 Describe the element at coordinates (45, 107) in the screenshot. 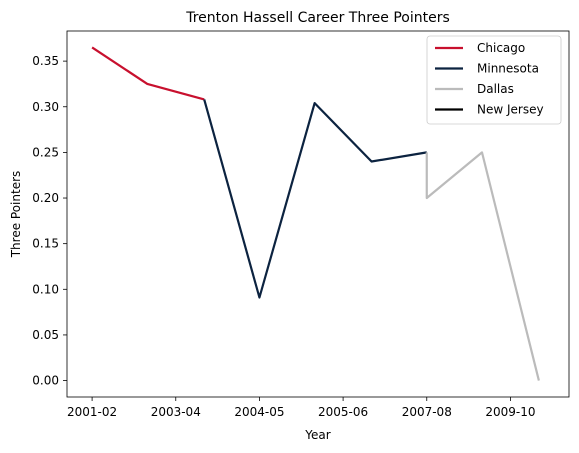

I see `y-tick-label: 0.30` at that location.